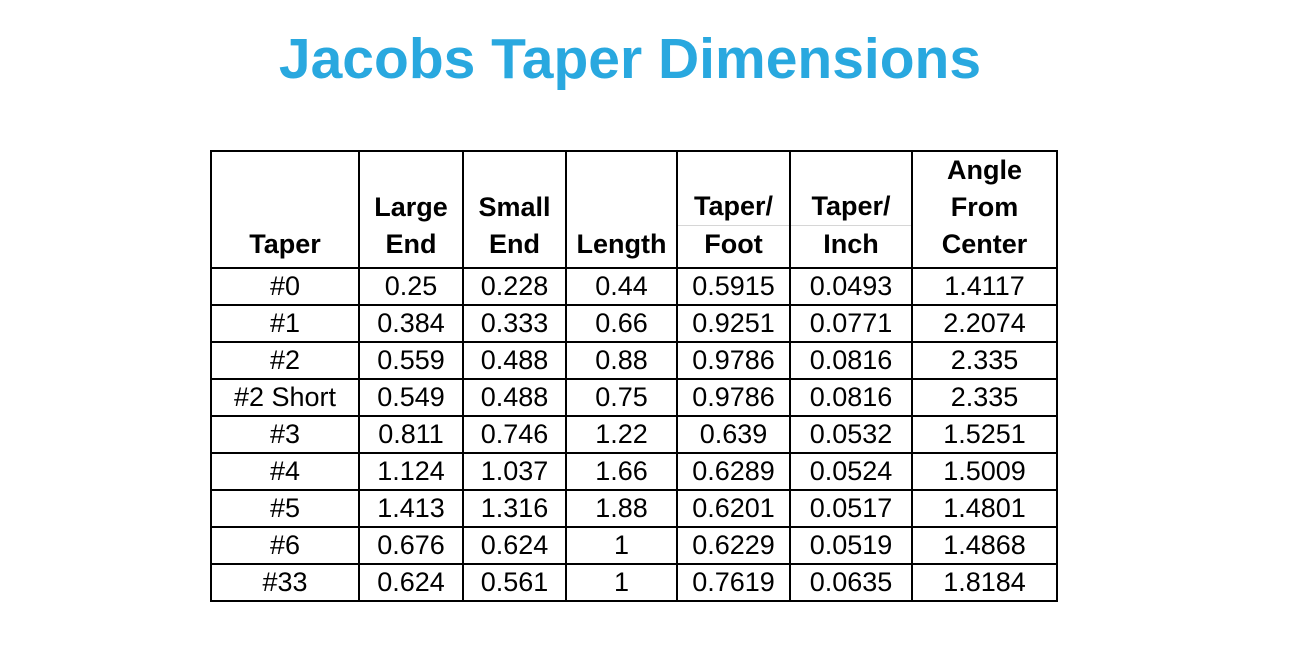  What do you see at coordinates (411, 508) in the screenshot?
I see `cell-large-end: 1.413` at bounding box center [411, 508].